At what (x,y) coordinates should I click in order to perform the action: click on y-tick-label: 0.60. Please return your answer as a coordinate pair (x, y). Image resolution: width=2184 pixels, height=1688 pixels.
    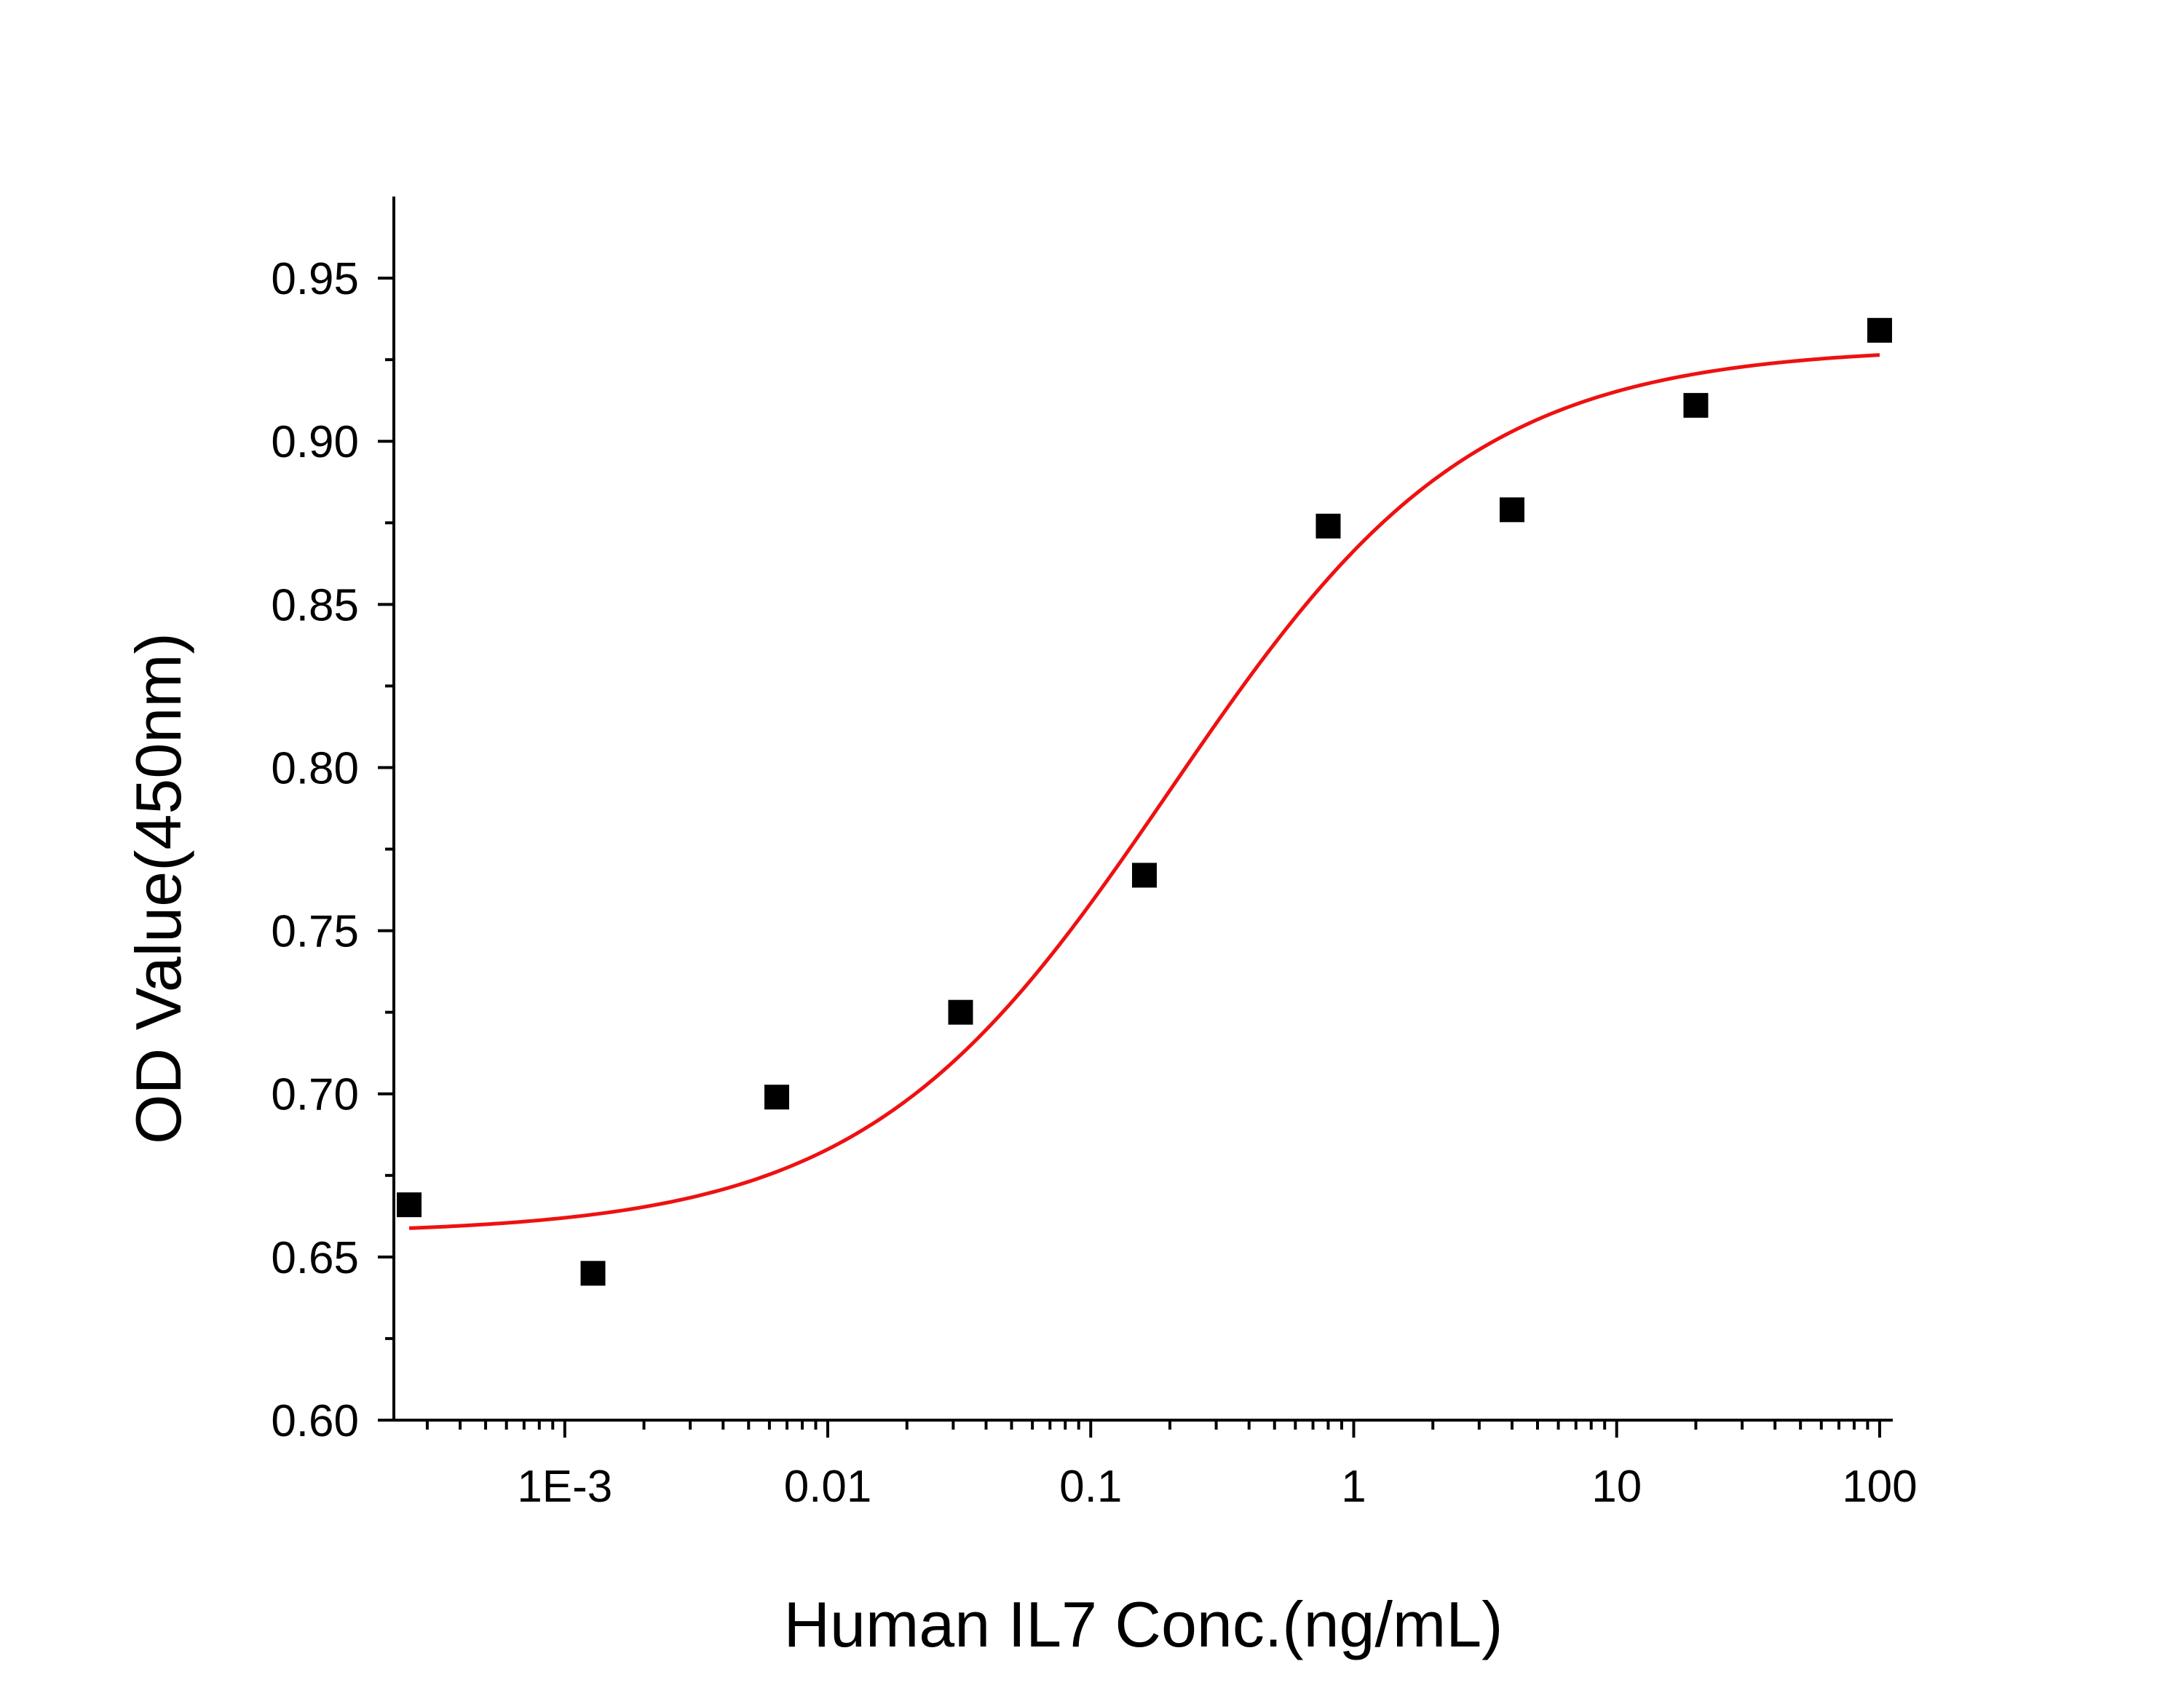
    Looking at the image, I should click on (315, 1421).